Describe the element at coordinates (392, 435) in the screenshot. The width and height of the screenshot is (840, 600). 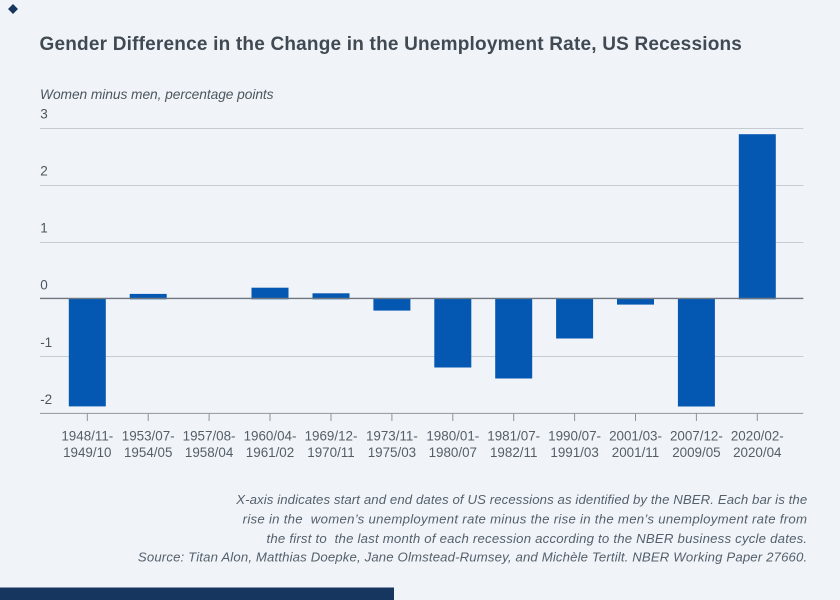
I see `svg-text: 1973/11-` at that location.